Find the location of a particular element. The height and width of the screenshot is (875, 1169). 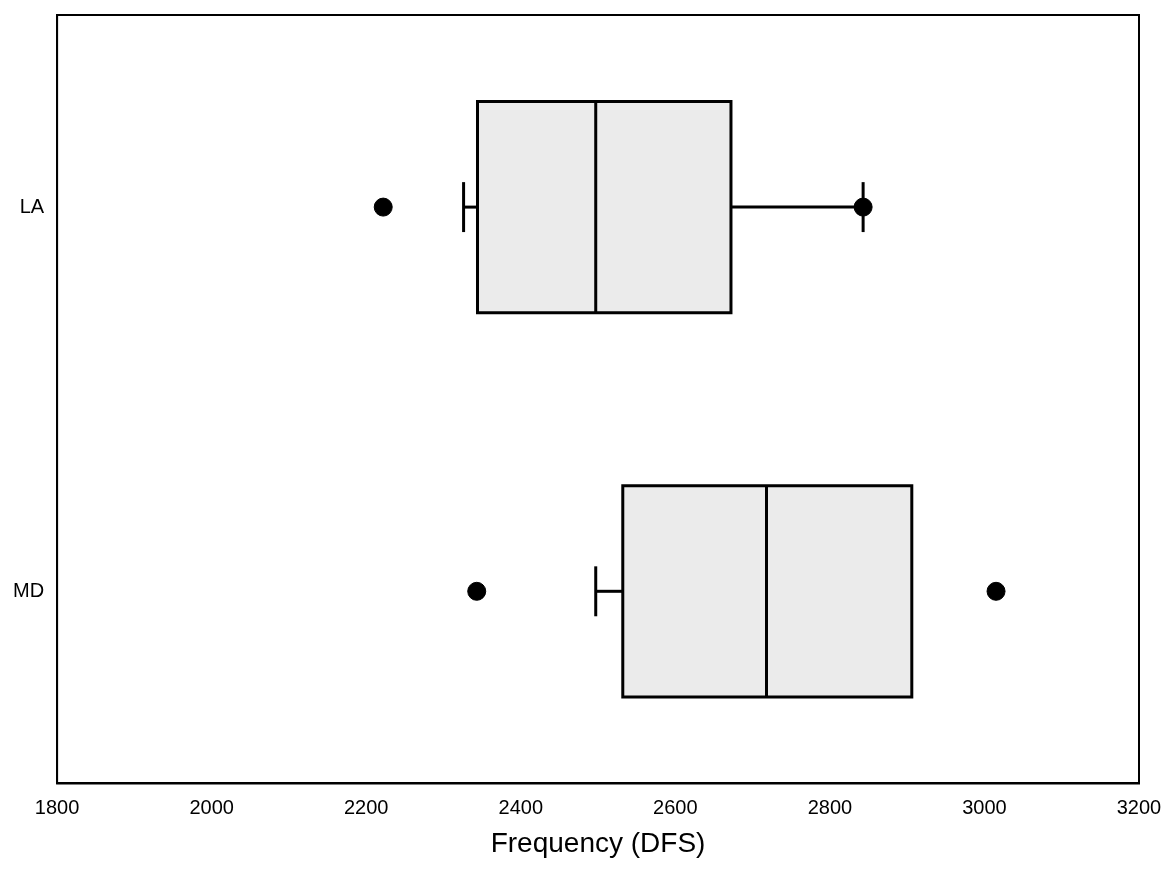

x-tick-label: 2400 is located at coordinates (521, 806).